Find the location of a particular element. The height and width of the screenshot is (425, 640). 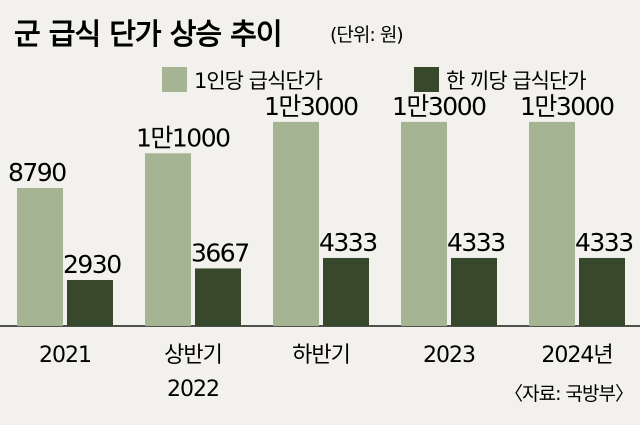

value-label-series1-cat0: 2930 is located at coordinates (92, 264).